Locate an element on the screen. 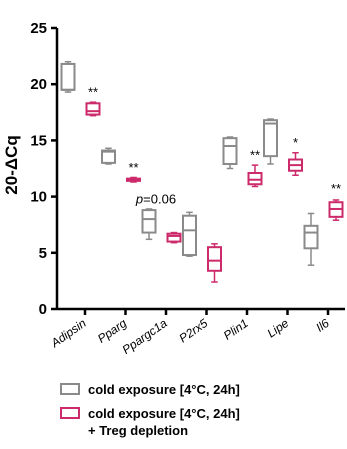  y-axis-label: 20-ΔCq is located at coordinates (11, 164).